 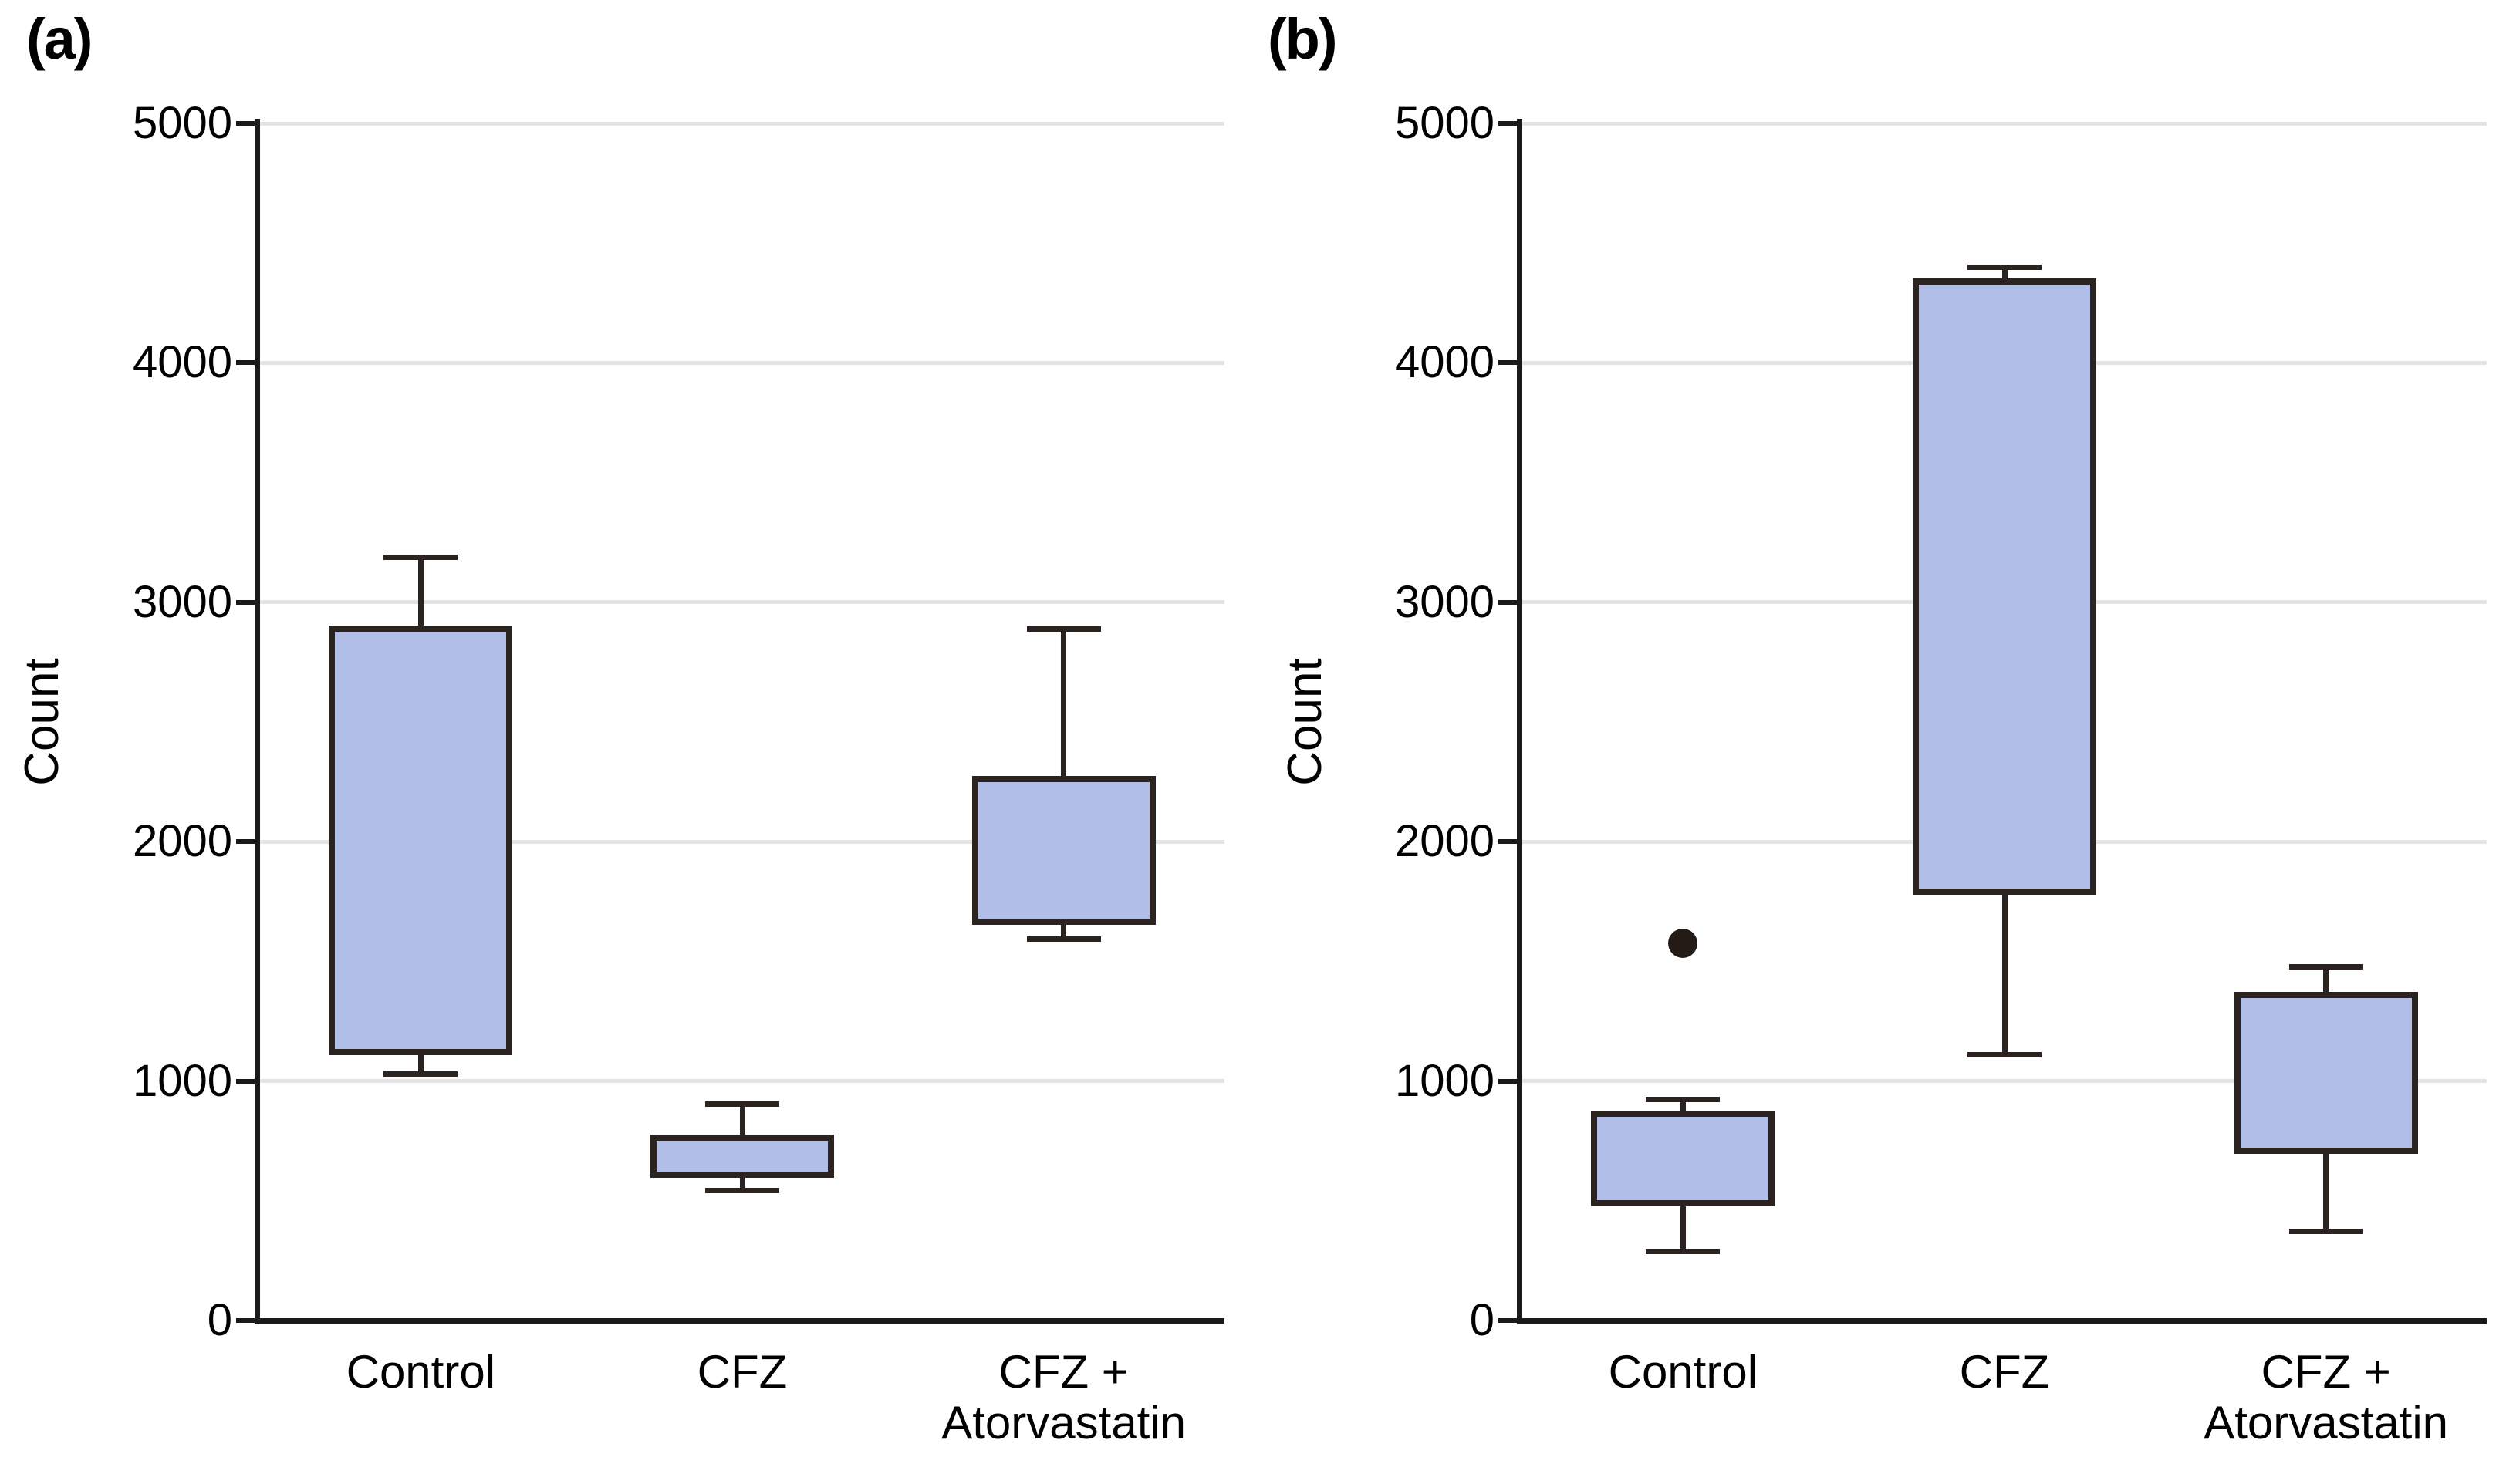 I want to click on panel-b-letter: (b), so click(x=1302, y=39).